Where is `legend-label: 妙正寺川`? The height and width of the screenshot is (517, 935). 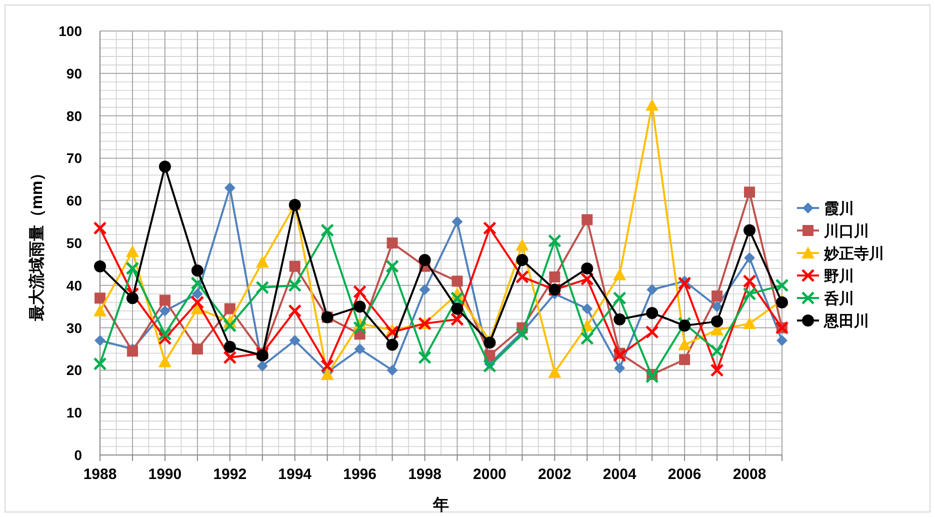 legend-label: 妙正寺川 is located at coordinates (853, 254).